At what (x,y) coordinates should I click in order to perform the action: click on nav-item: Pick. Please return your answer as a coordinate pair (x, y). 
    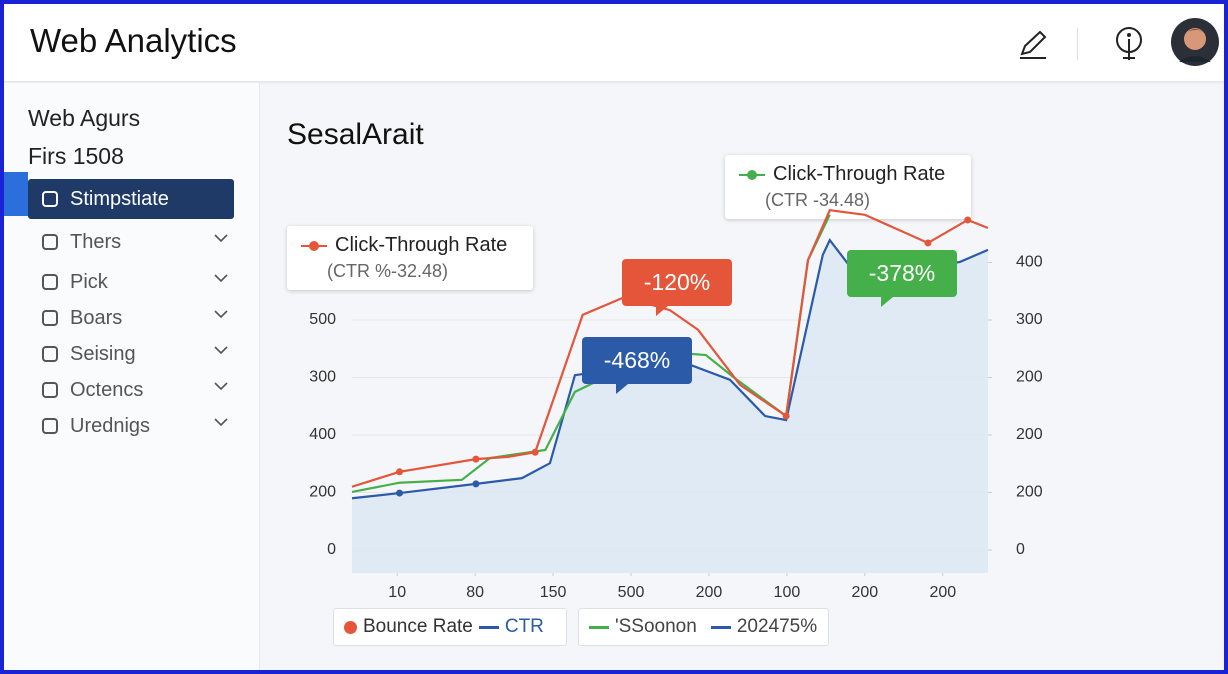
    Looking at the image, I should click on (131, 282).